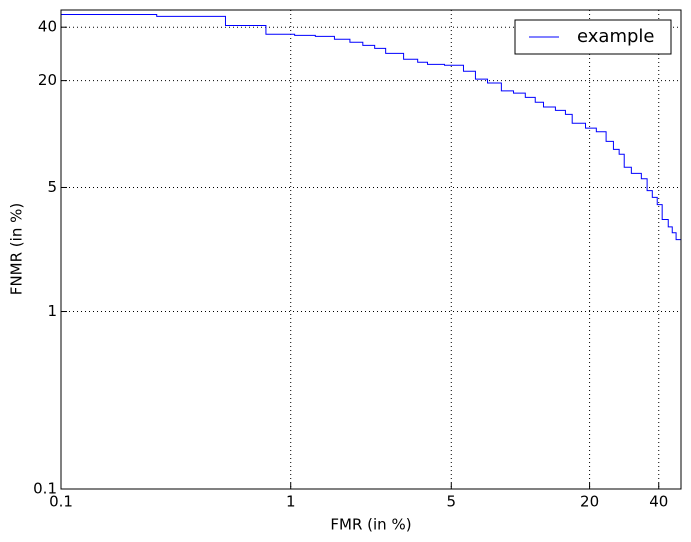  Describe the element at coordinates (52, 311) in the screenshot. I see `y-tick-label: 1` at that location.